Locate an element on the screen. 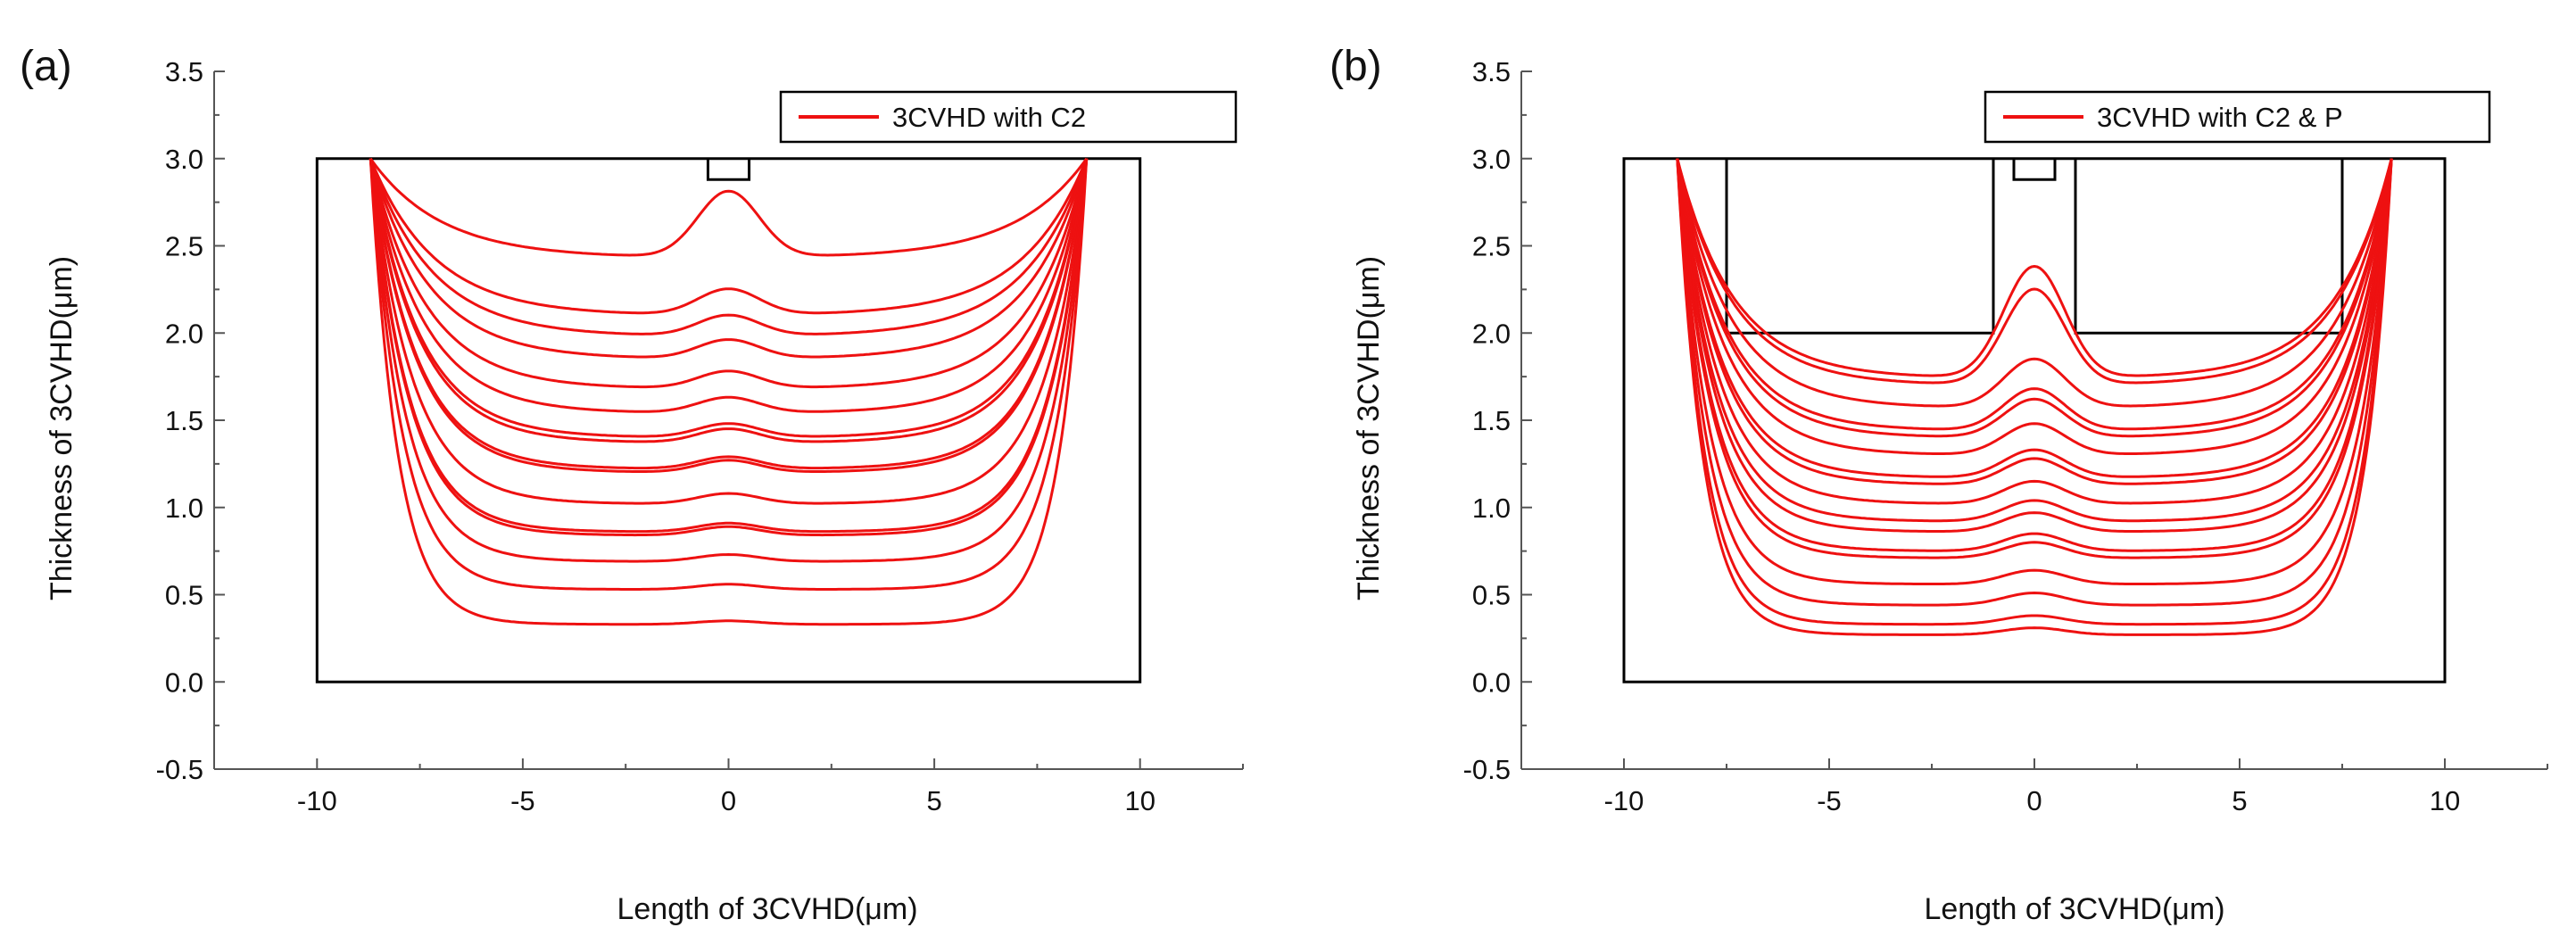 The width and height of the screenshot is (2576, 944). legend-label: 3CVHD with C2 & P is located at coordinates (2220, 117).